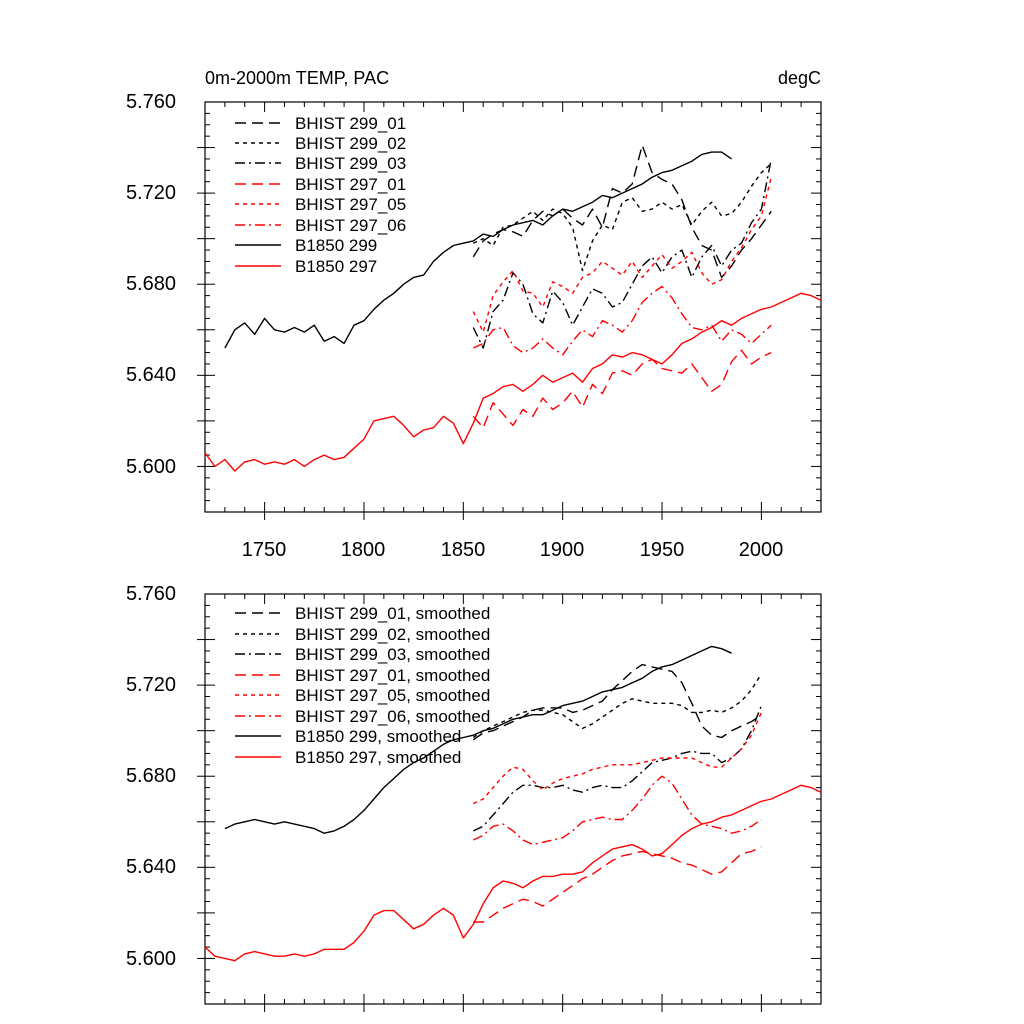  I want to click on series-line-b1850-299-smoothed, so click(478, 739).